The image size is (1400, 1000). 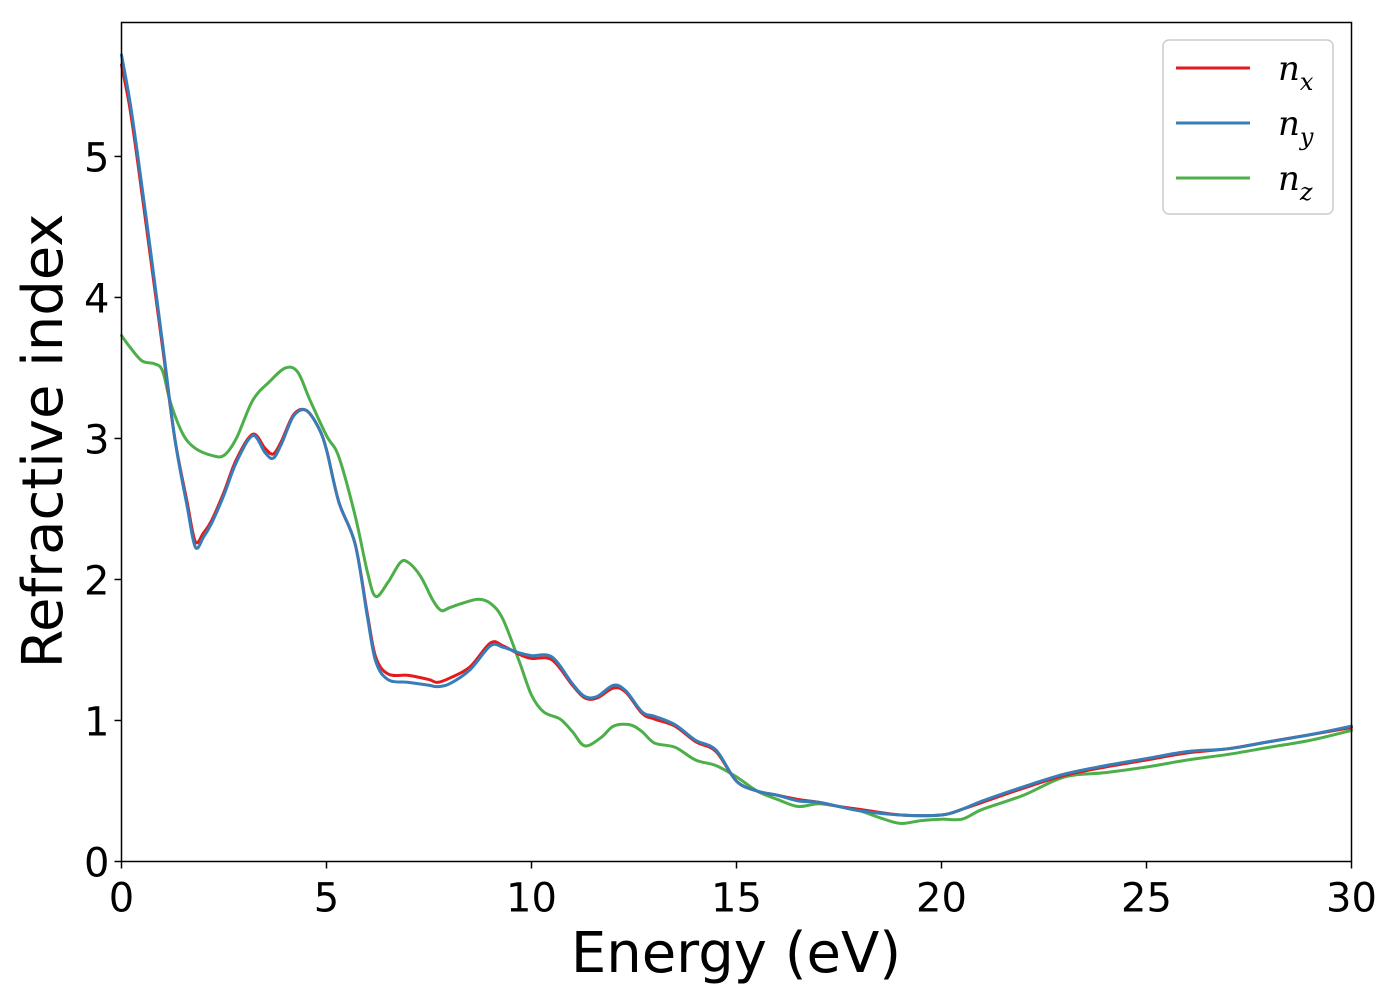 I want to click on x-tick-label: 15, so click(x=736, y=899).